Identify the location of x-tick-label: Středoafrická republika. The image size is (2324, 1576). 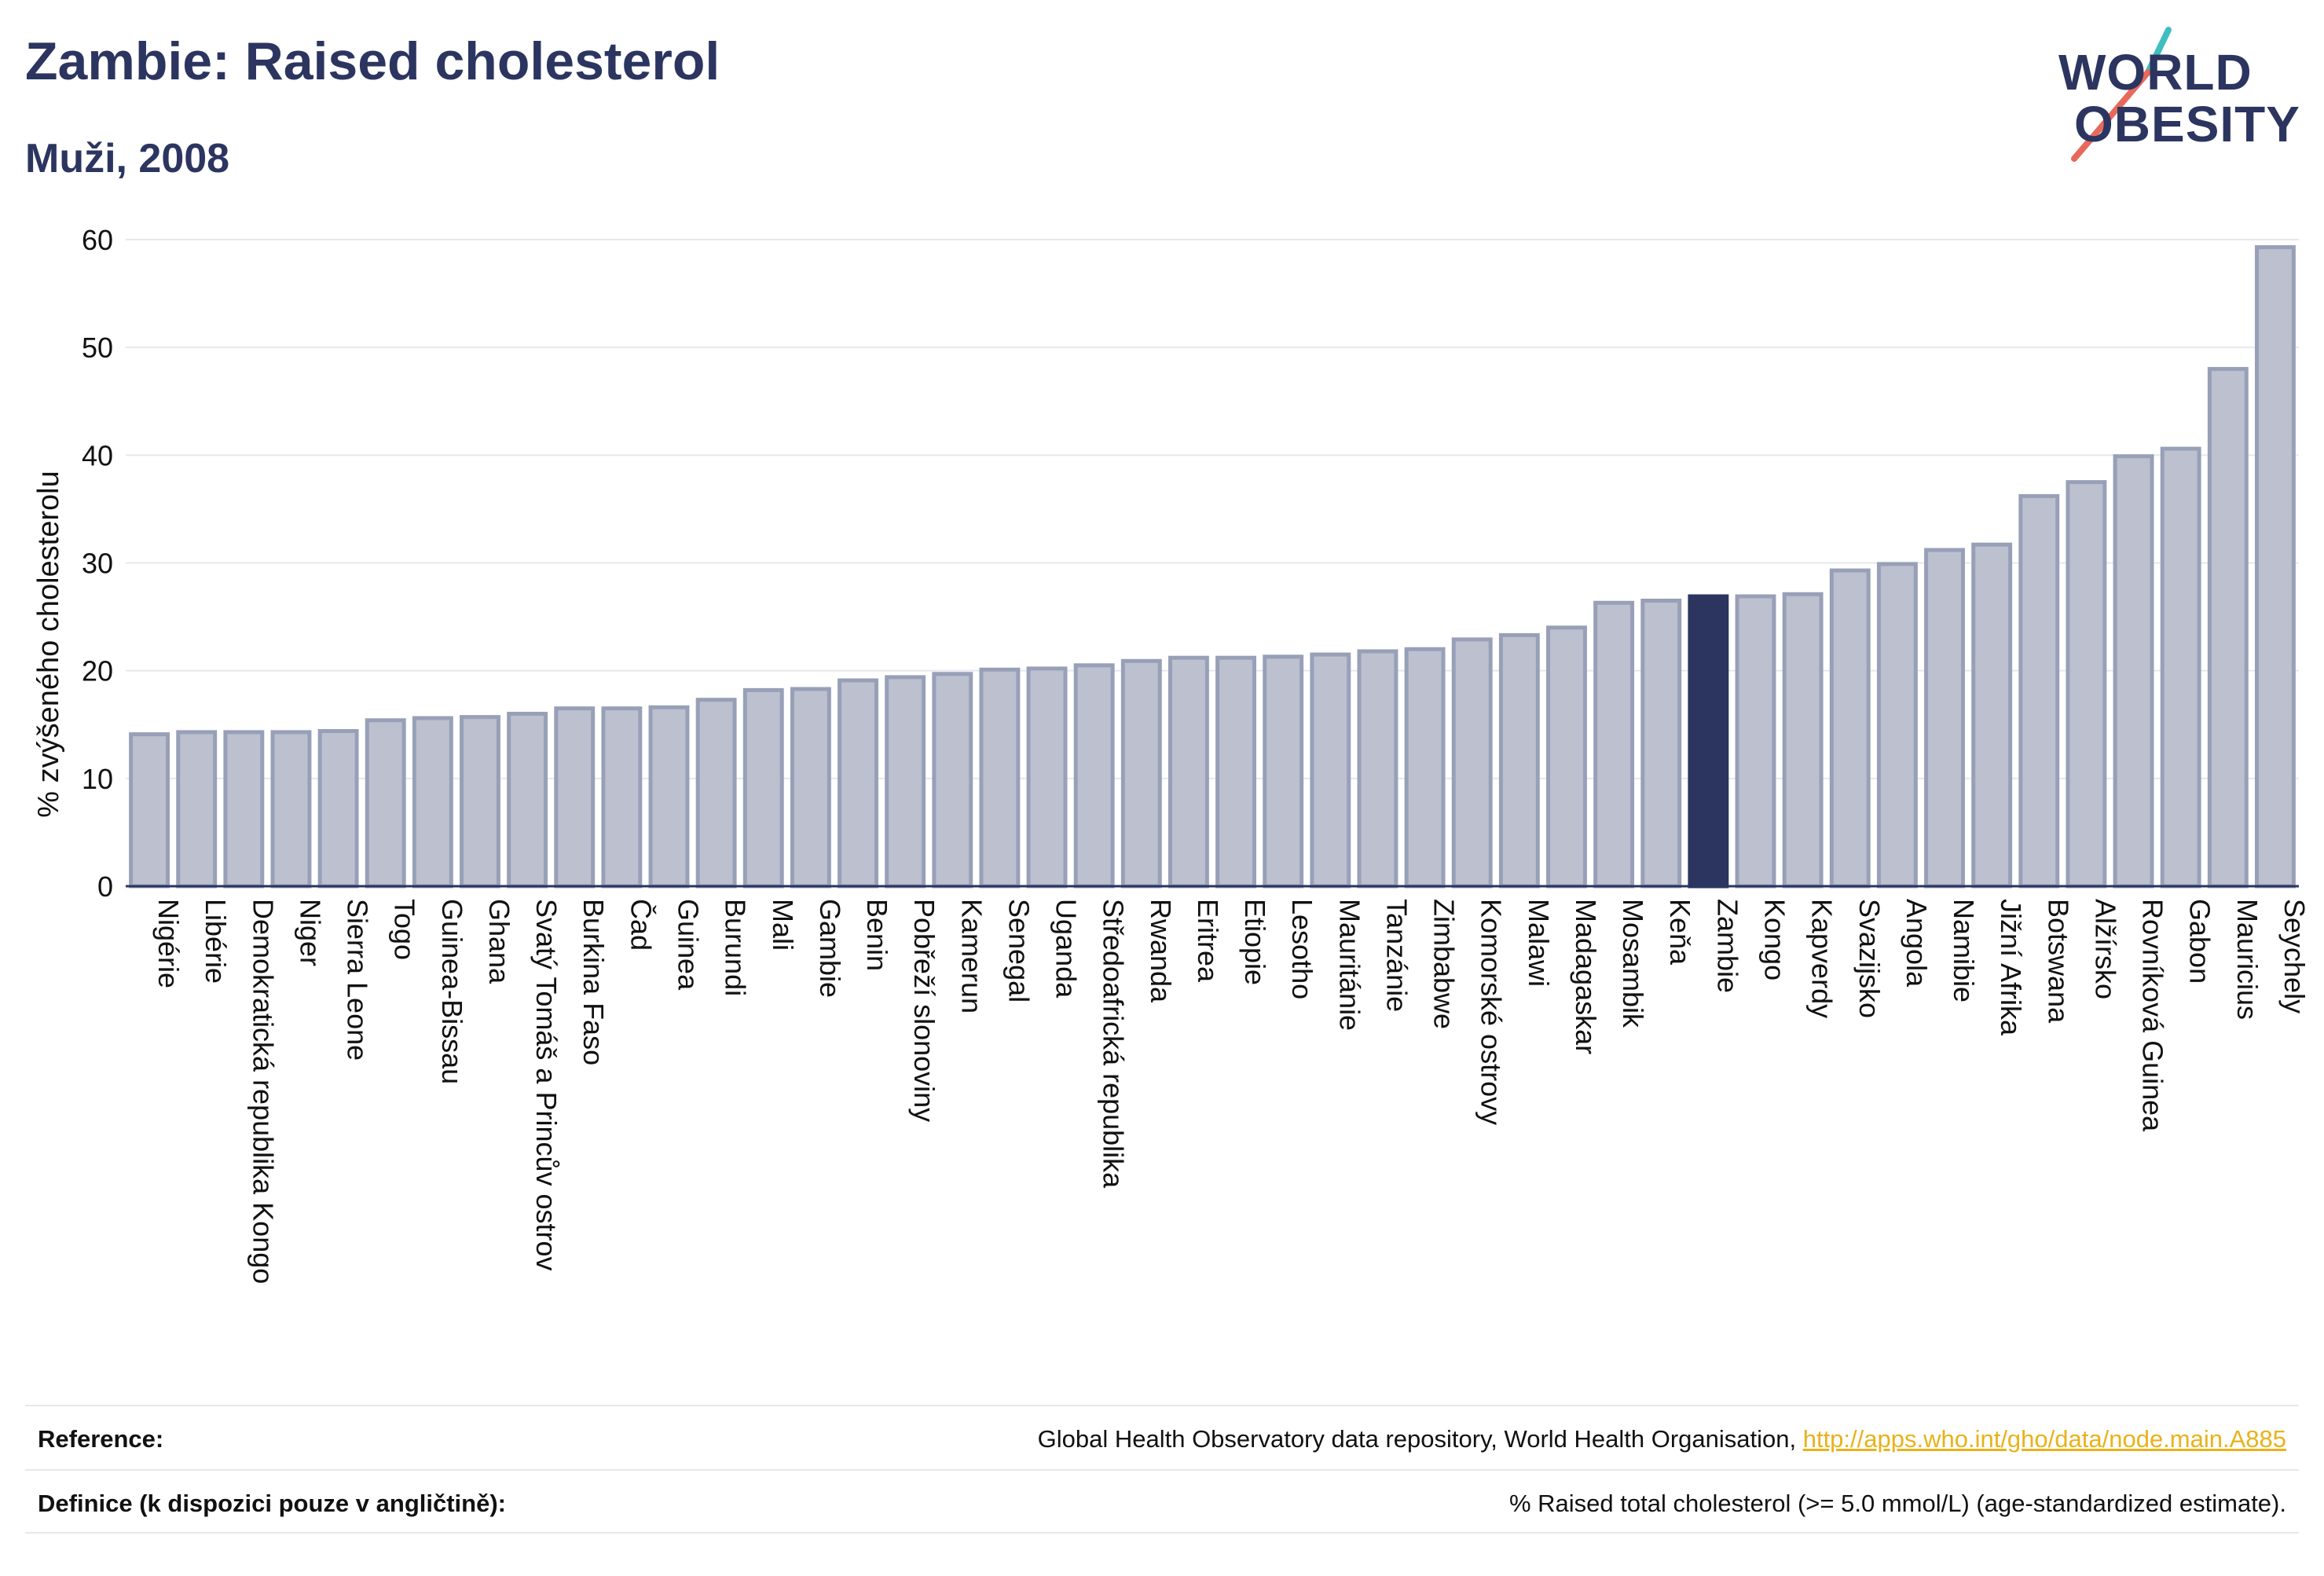
(1114, 1044).